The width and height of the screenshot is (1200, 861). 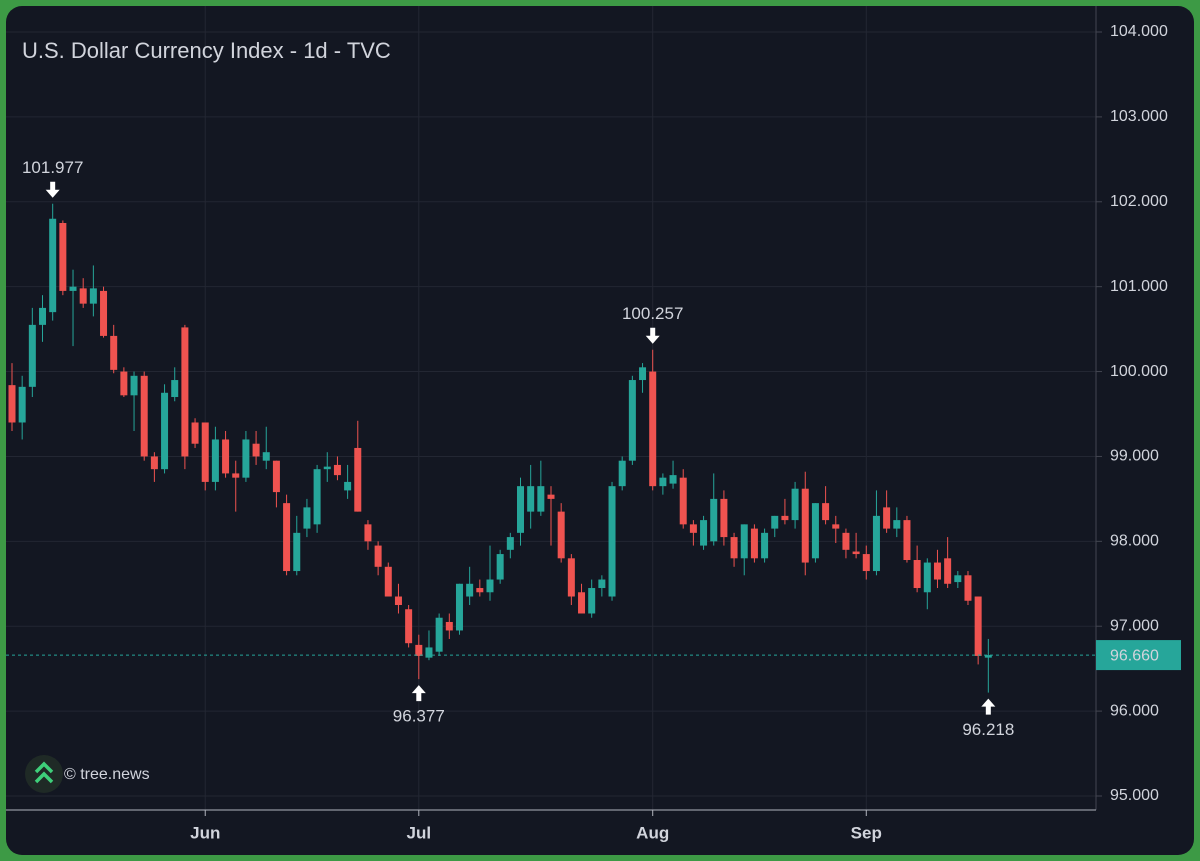 What do you see at coordinates (988, 729) in the screenshot?
I see `annotation-label: 96.218` at bounding box center [988, 729].